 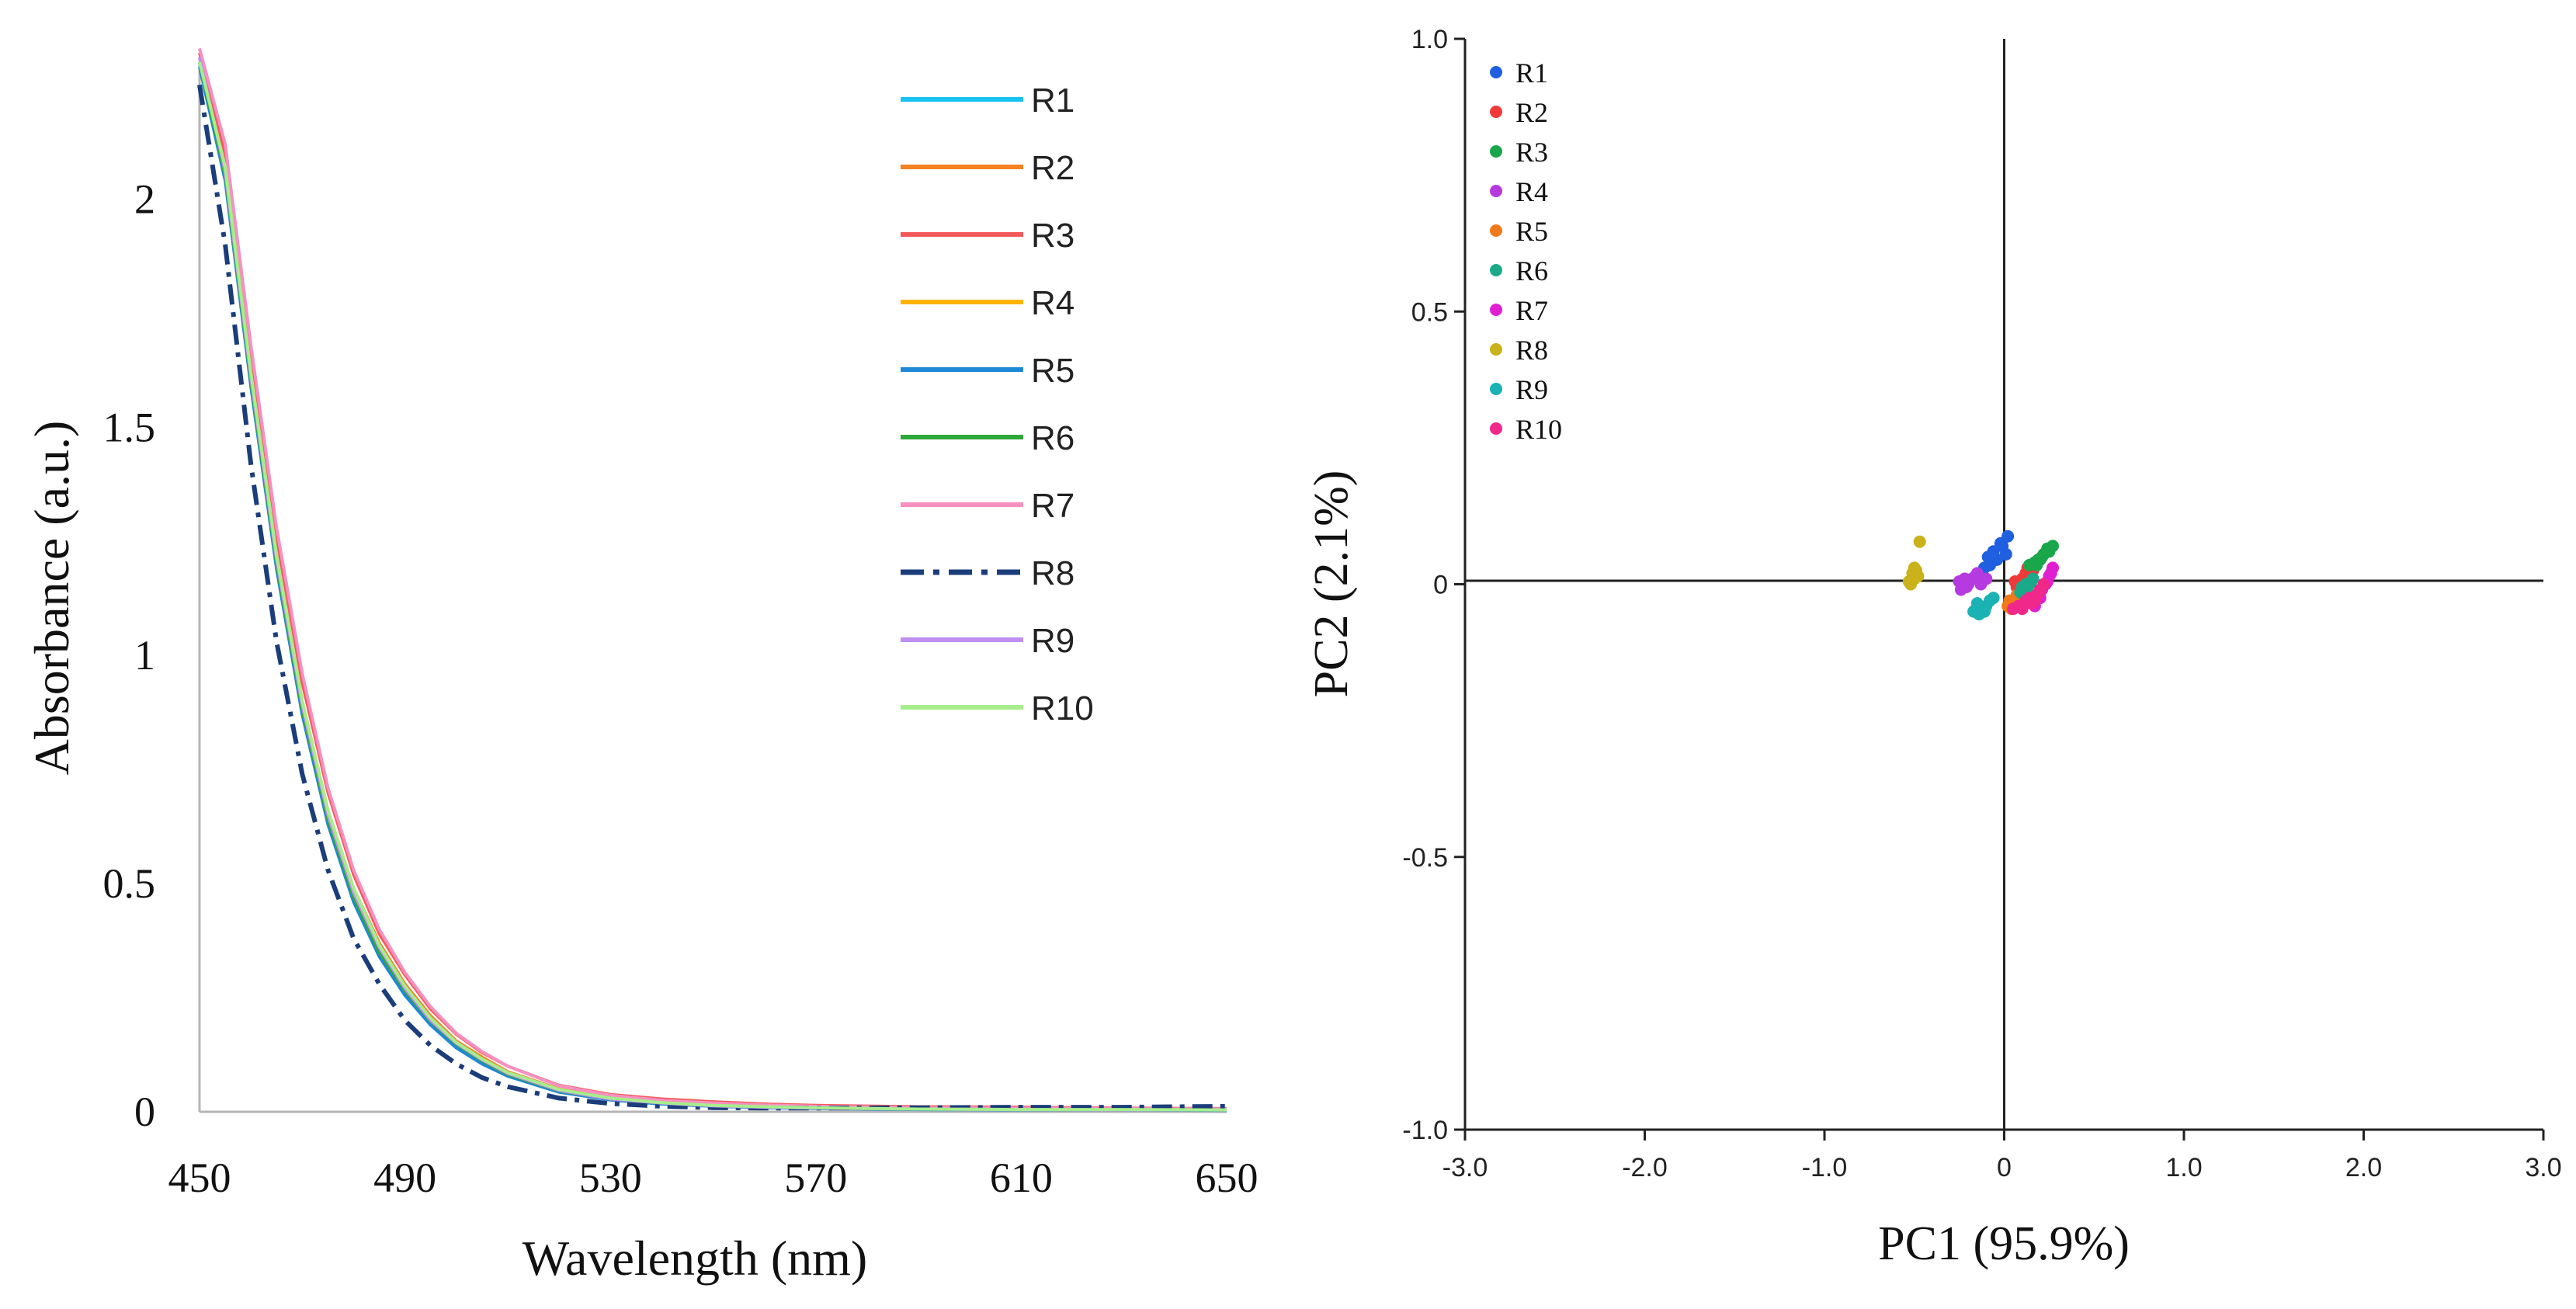 What do you see at coordinates (1440, 585) in the screenshot?
I see `pca-y-tick-label: 0` at bounding box center [1440, 585].